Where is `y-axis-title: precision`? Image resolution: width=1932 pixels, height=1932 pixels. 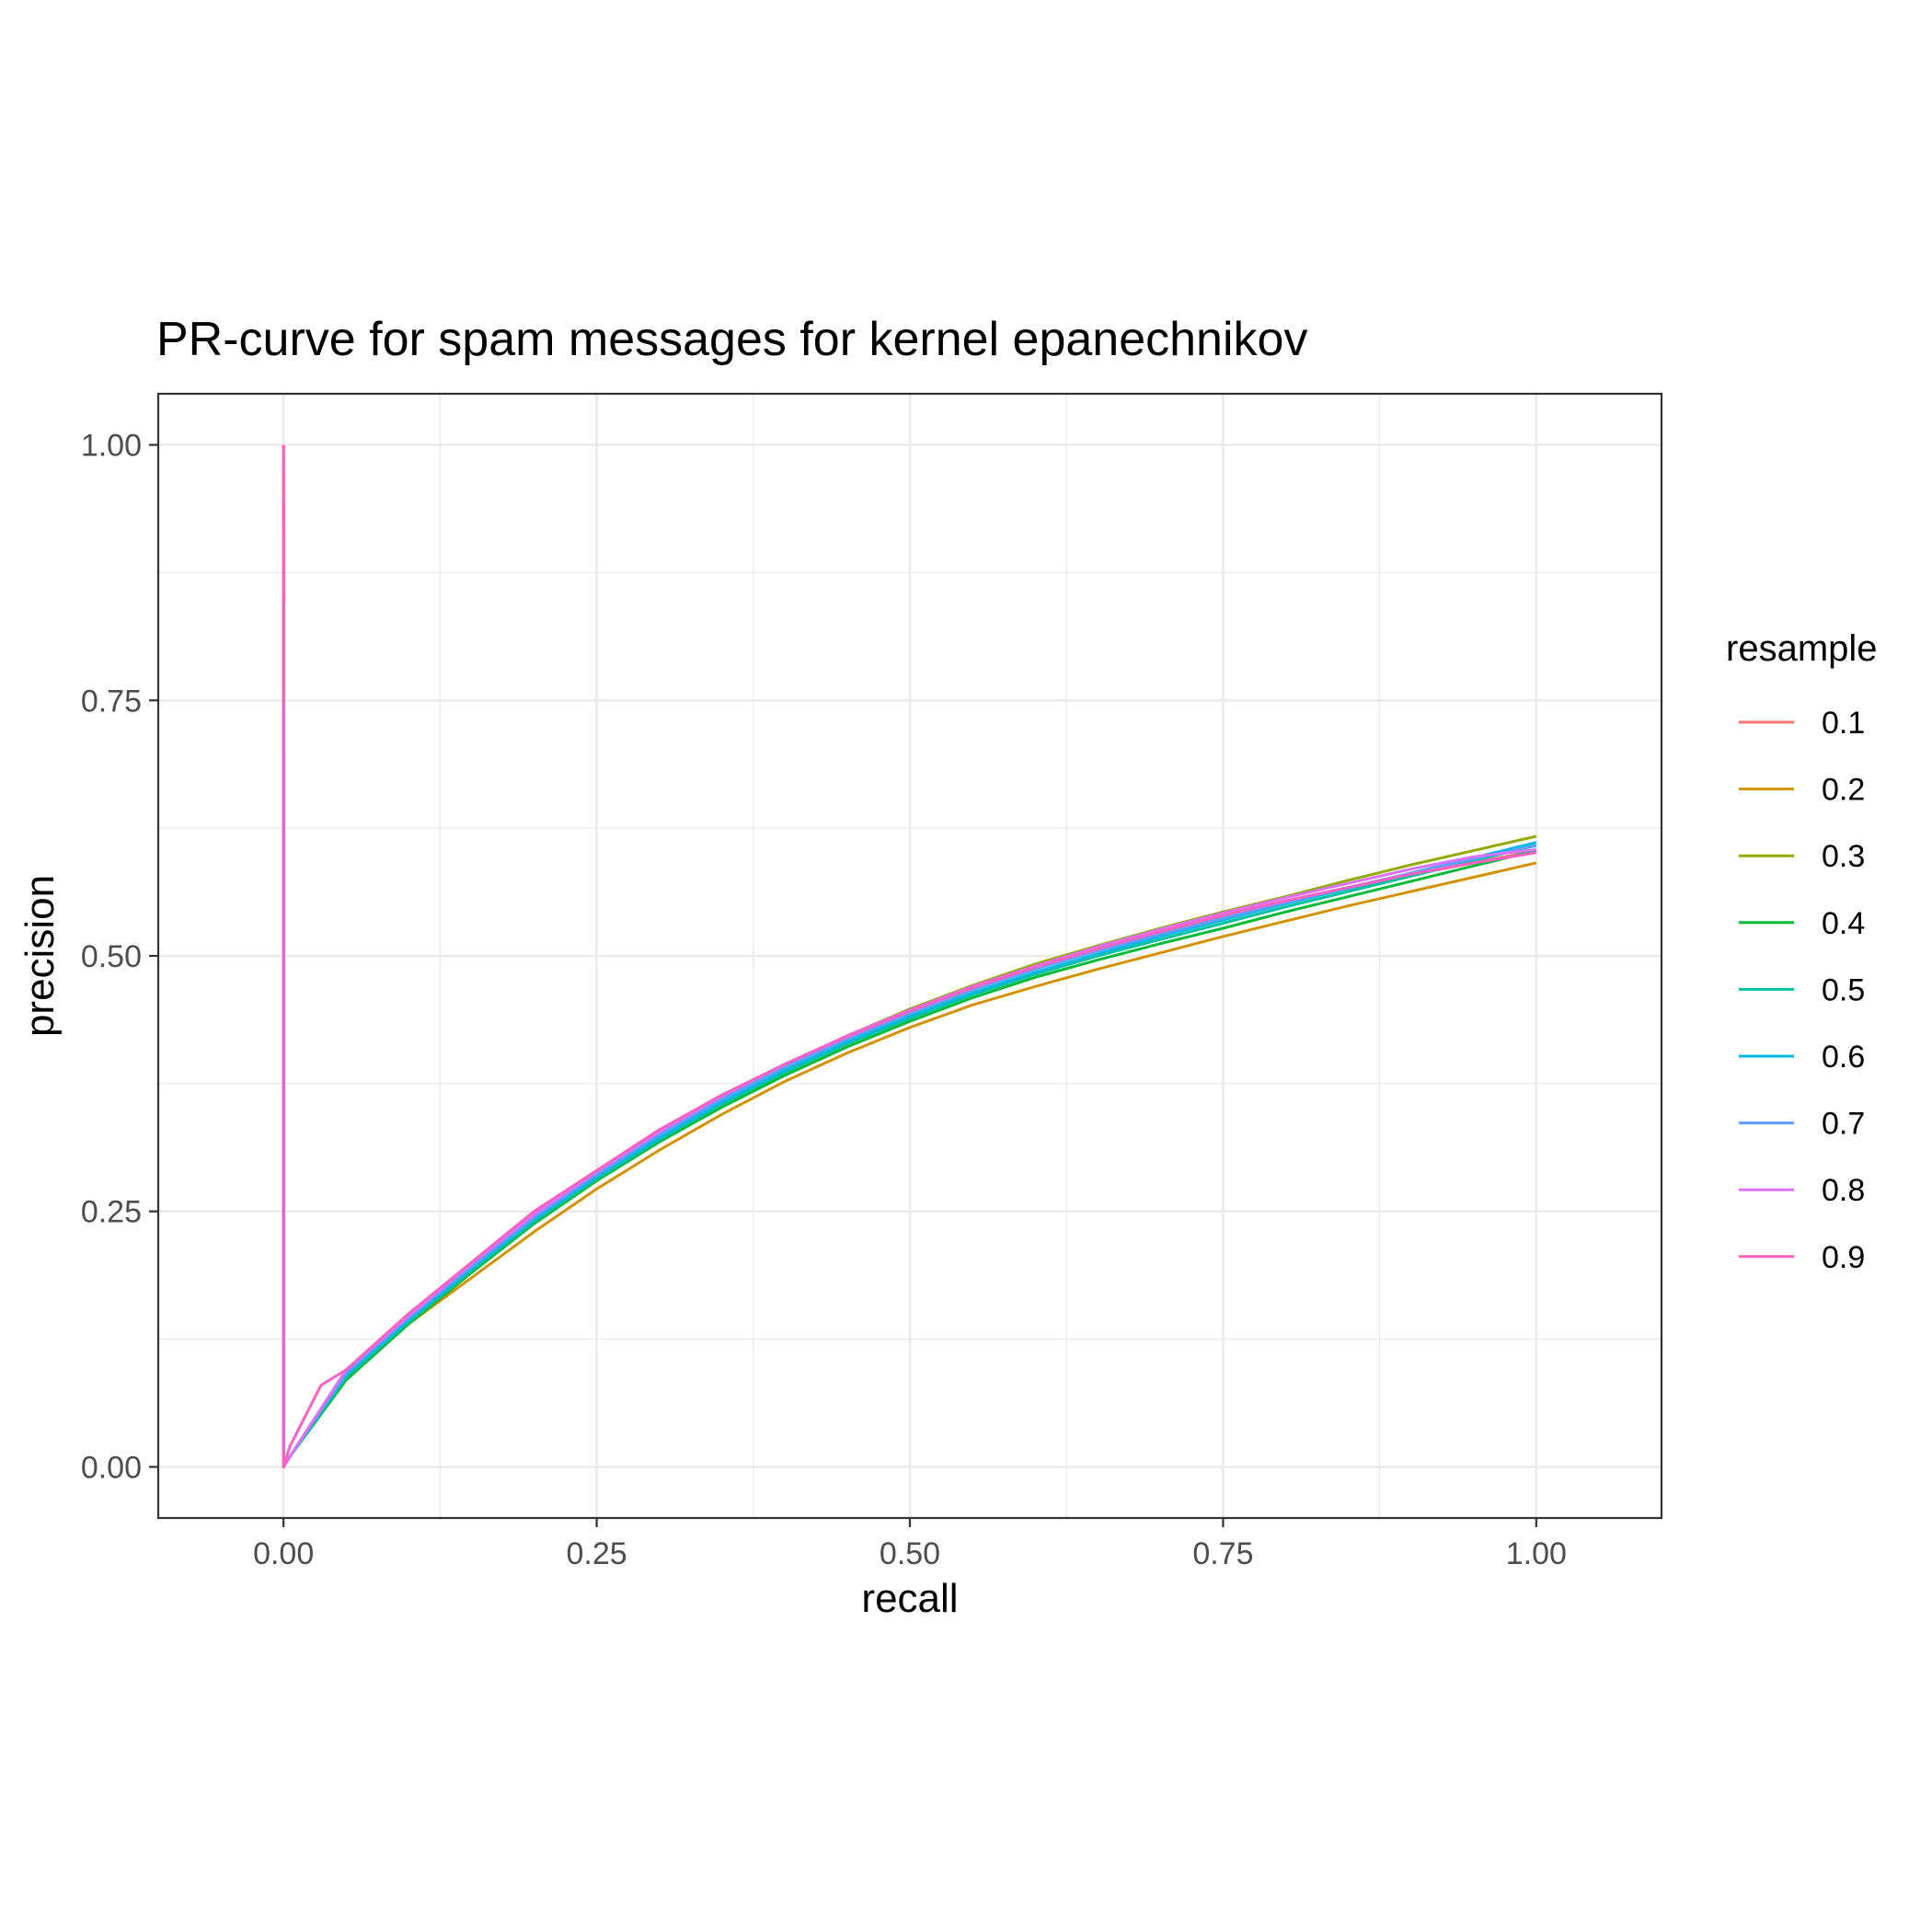
y-axis-title: precision is located at coordinates (40, 956).